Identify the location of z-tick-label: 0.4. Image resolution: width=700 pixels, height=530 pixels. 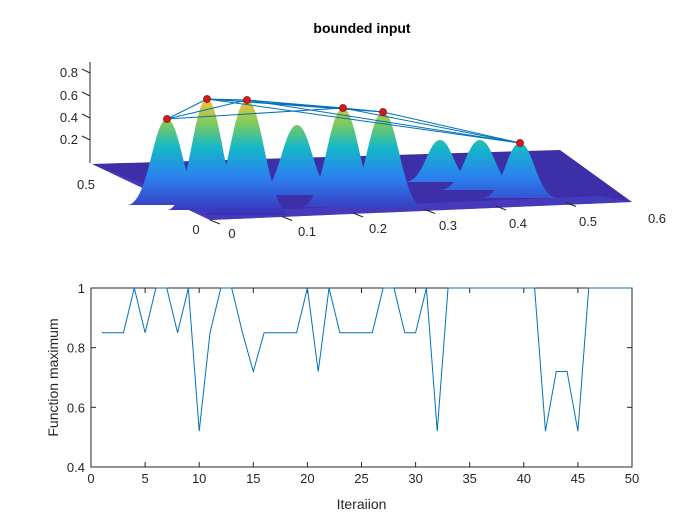
(69, 117).